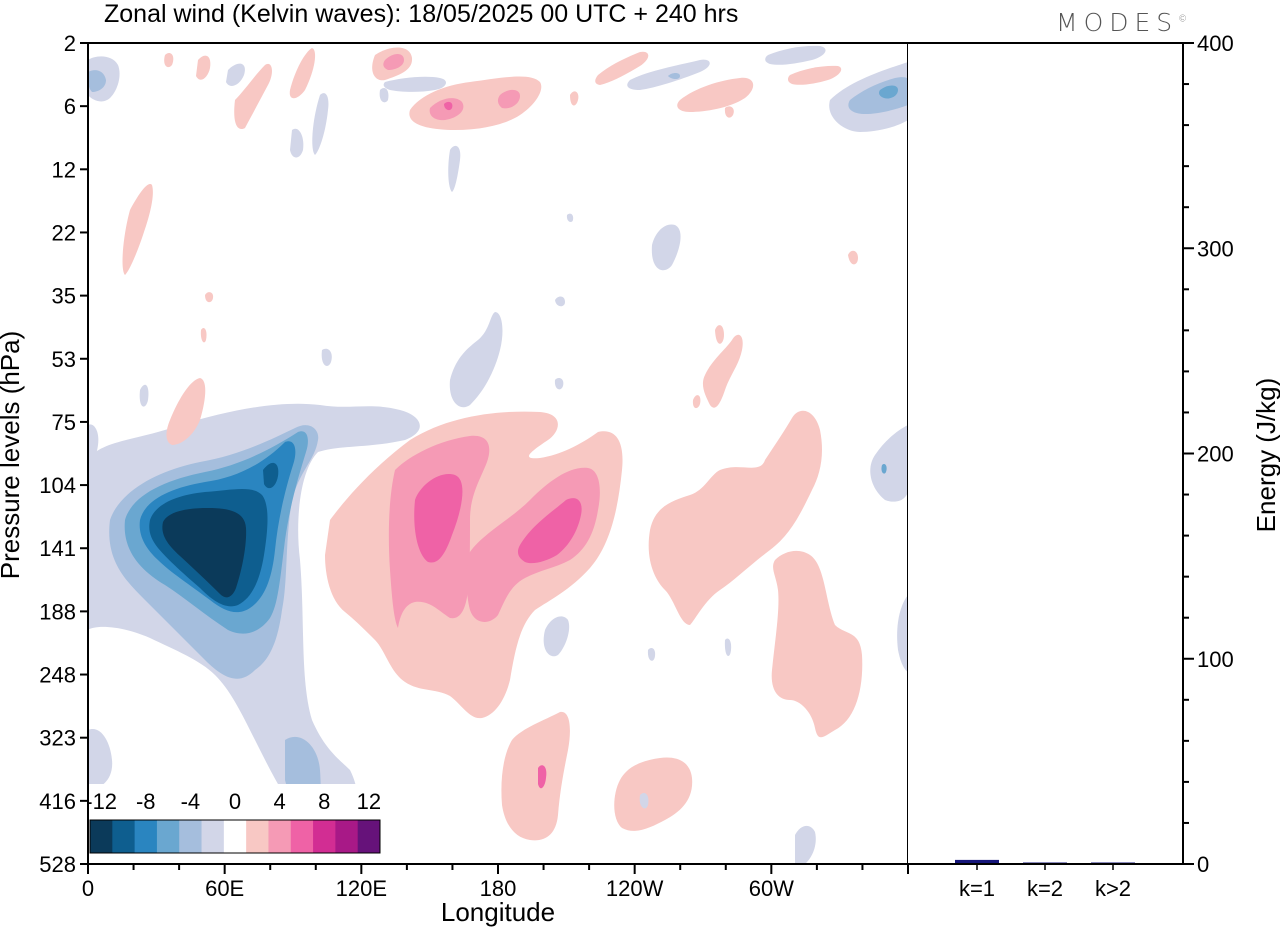 The image size is (1280, 930). Describe the element at coordinates (64, 359) in the screenshot. I see `pressure-tick-label: 53` at that location.